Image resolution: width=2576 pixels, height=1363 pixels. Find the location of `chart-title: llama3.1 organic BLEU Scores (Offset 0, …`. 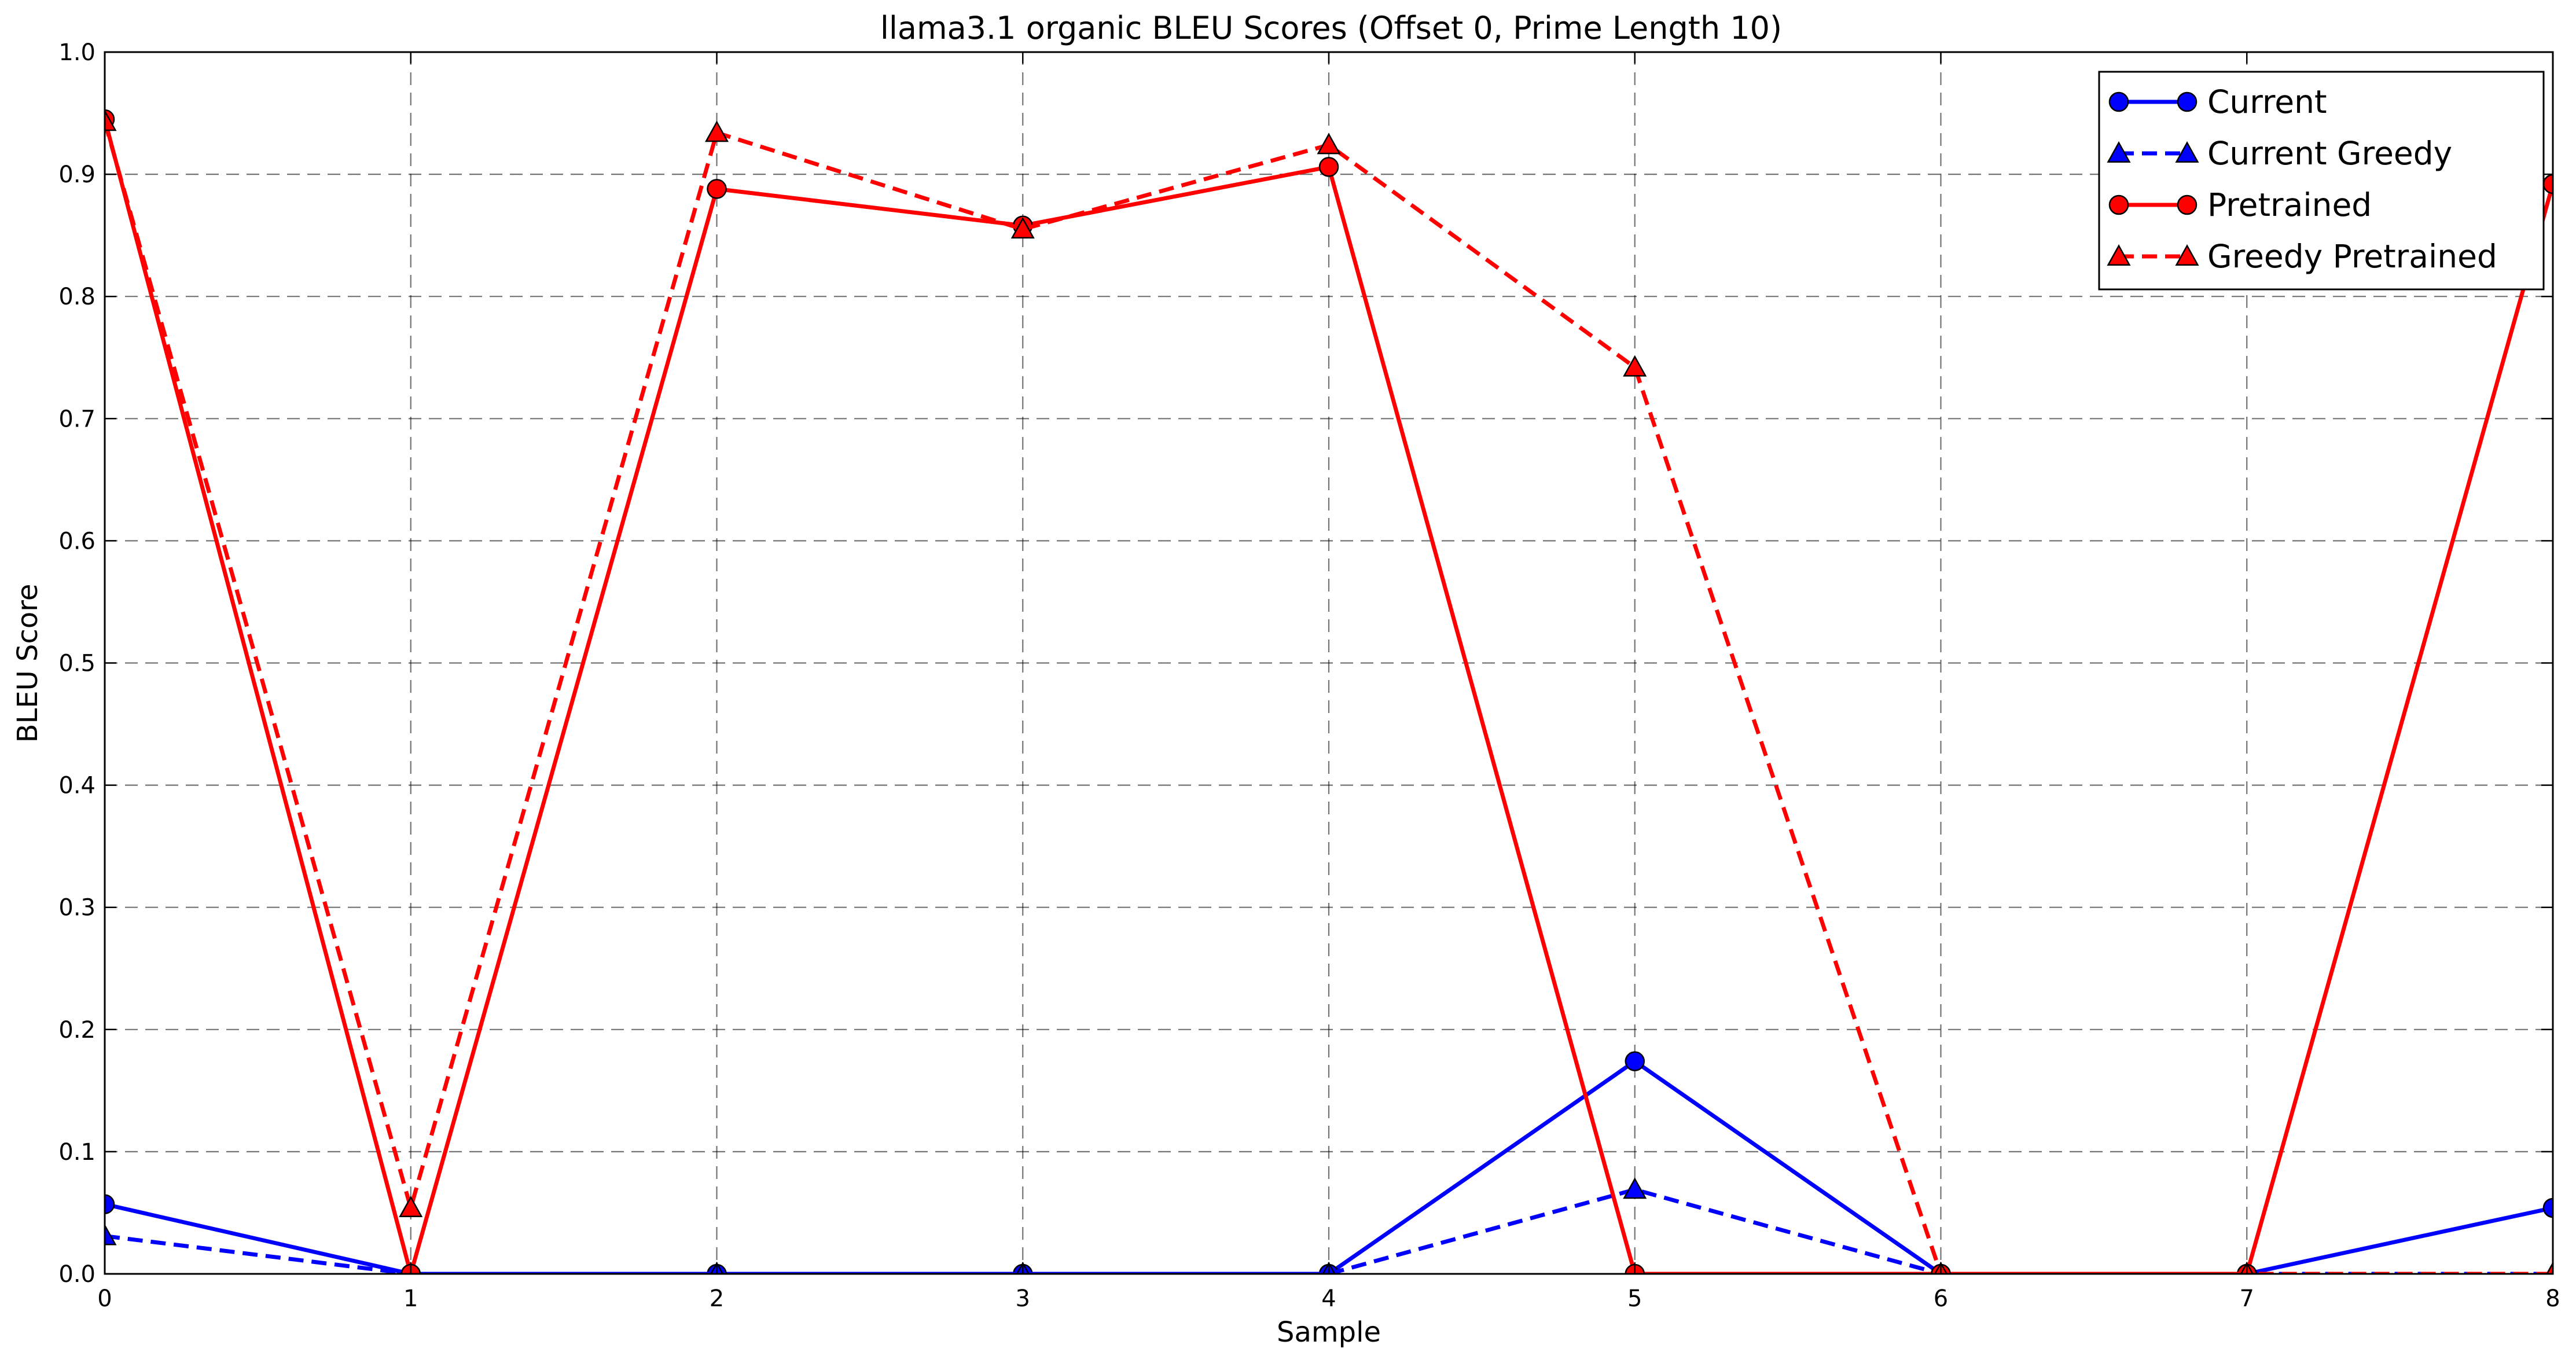

chart-title: llama3.1 organic BLEU Scores (Offset 0, … is located at coordinates (1331, 28).